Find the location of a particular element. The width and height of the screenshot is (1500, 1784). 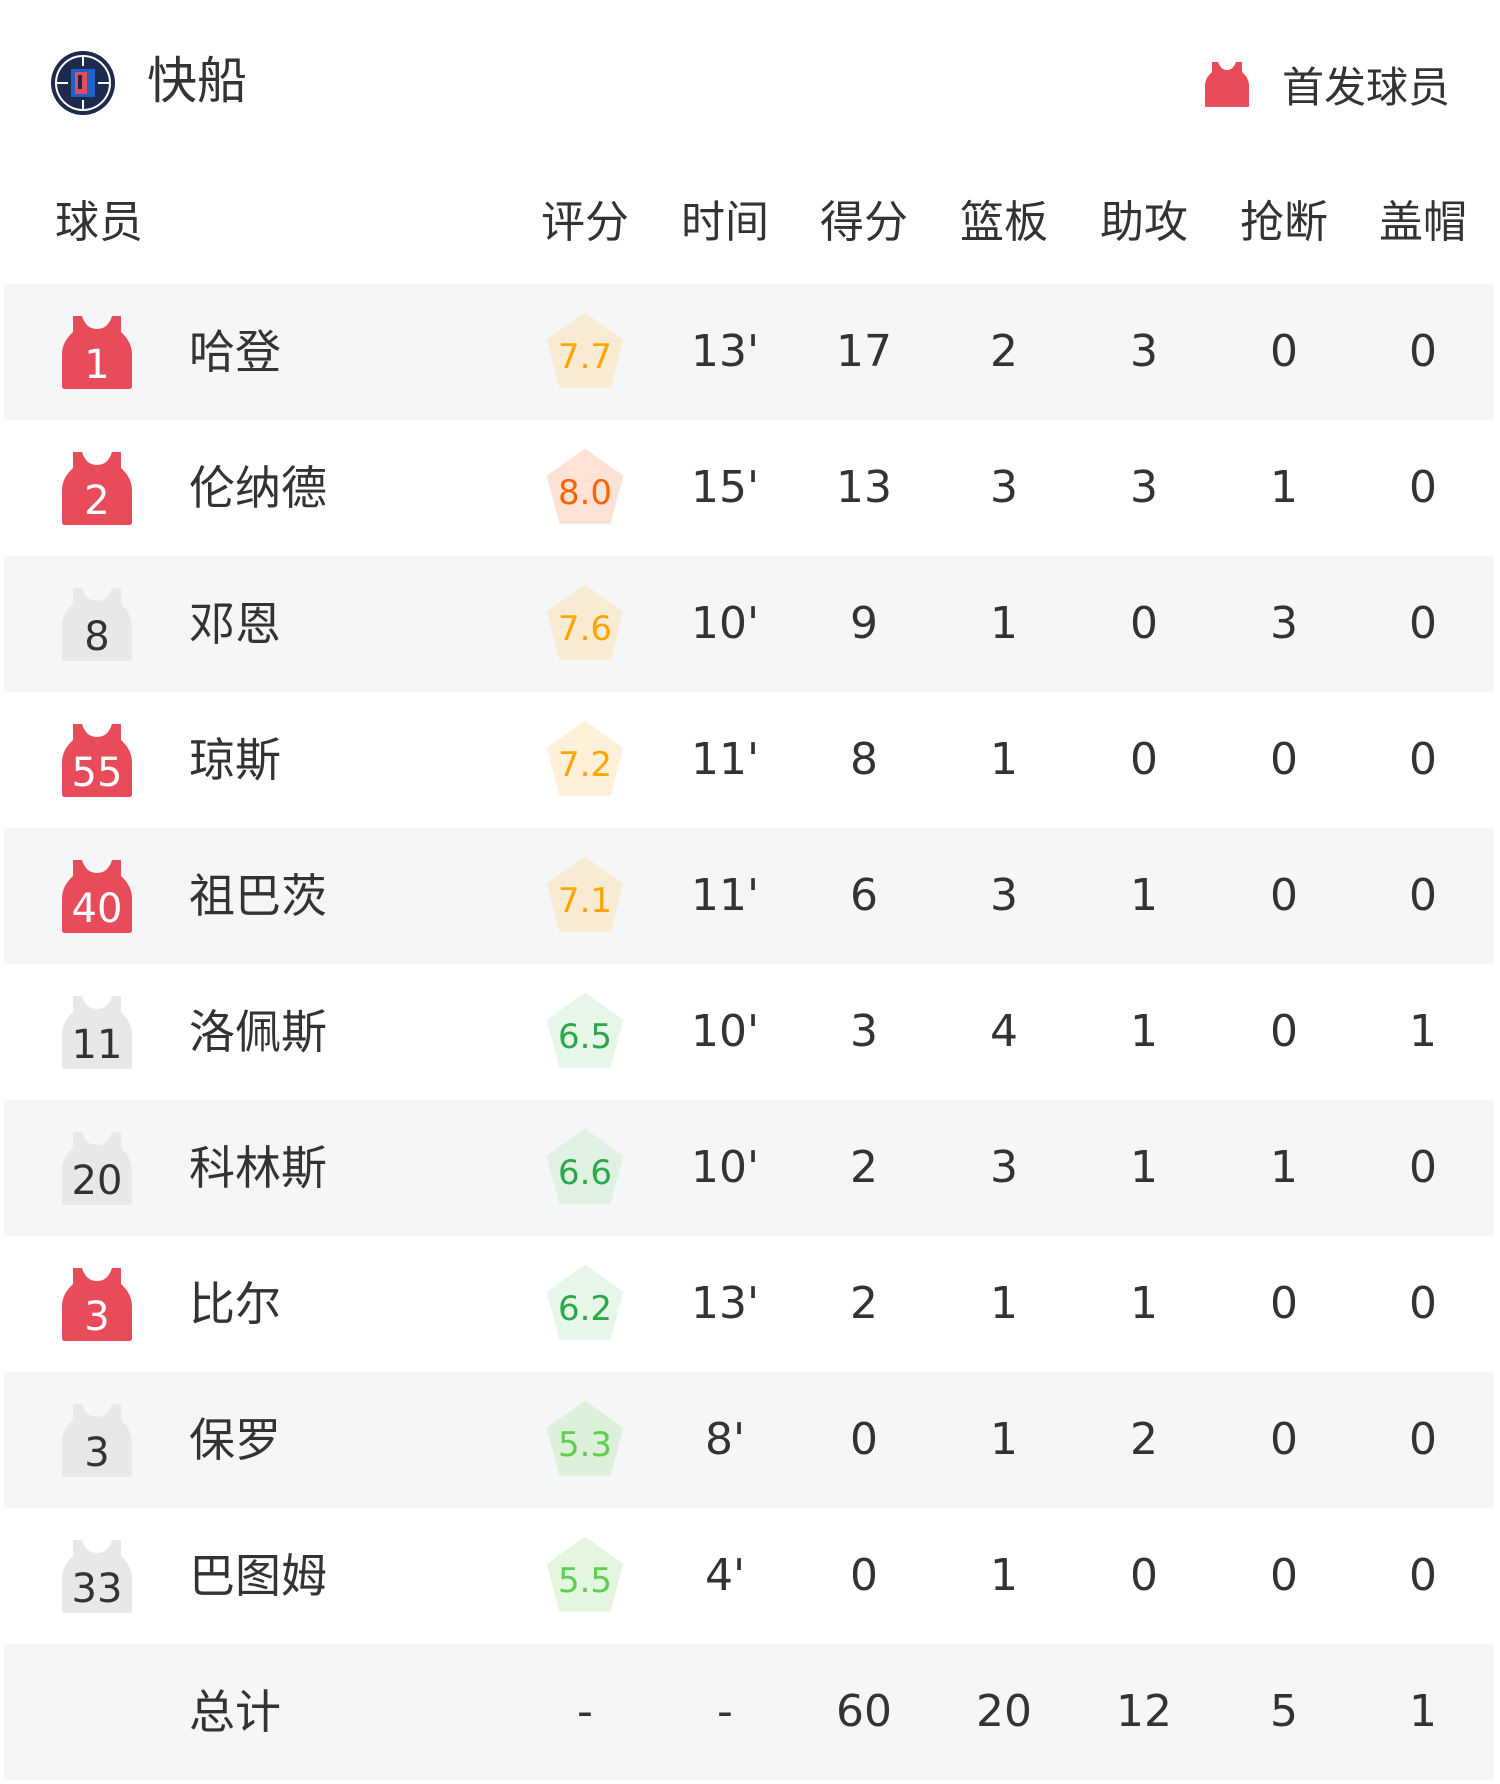

rating-value: 7.6 is located at coordinates (585, 629).